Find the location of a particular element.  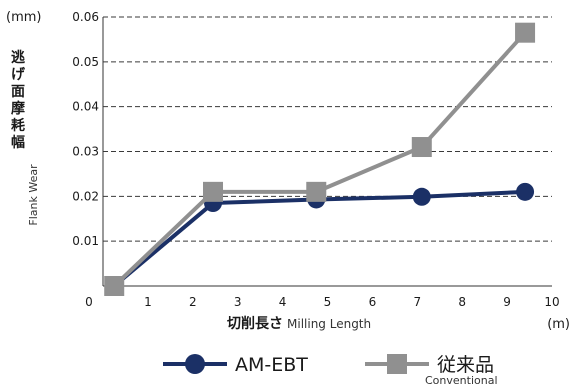

legend-label: AM-EBT is located at coordinates (271, 365).